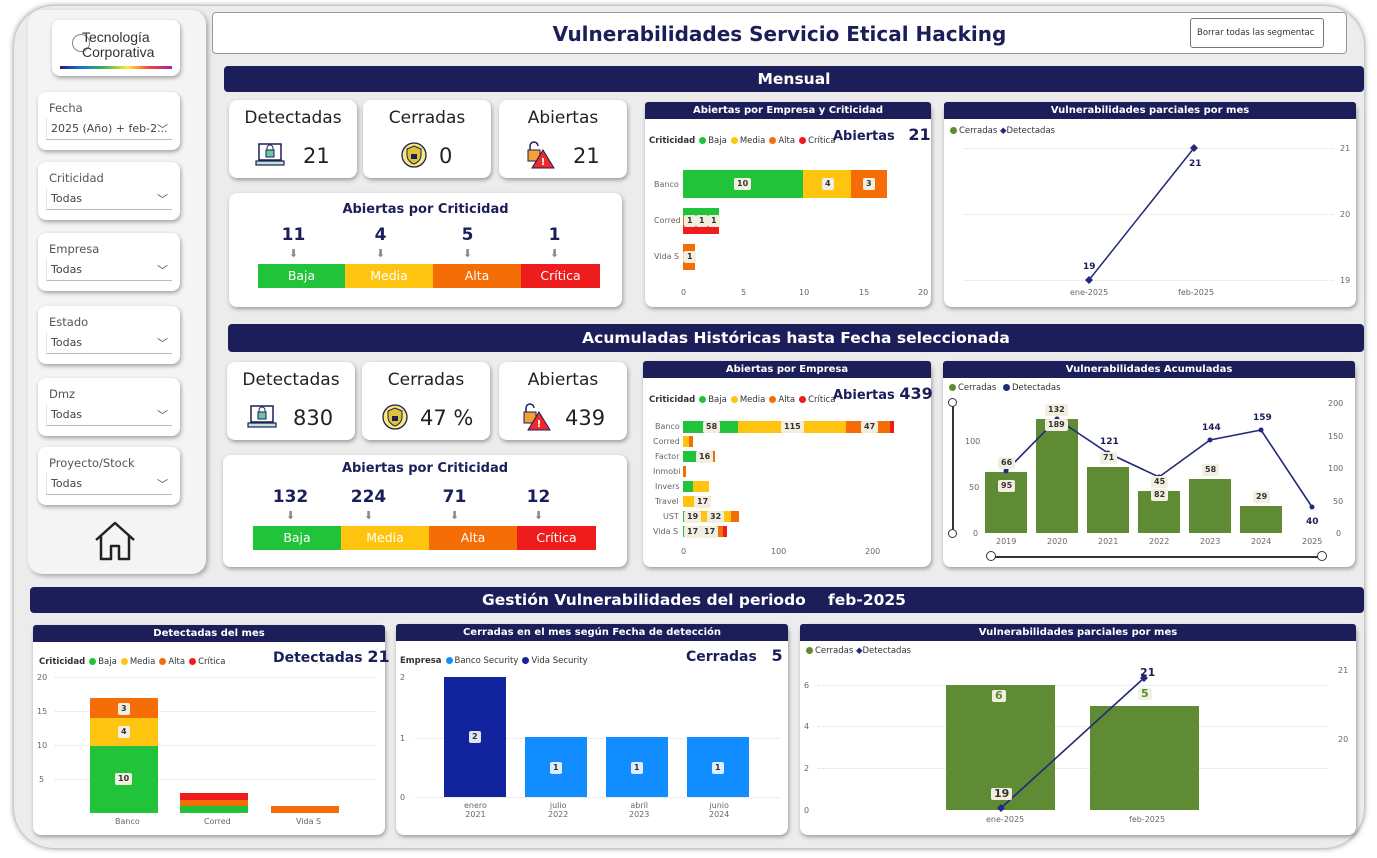 The image size is (1377, 858). I want to click on kpi-label: Detectadas, so click(293, 118).